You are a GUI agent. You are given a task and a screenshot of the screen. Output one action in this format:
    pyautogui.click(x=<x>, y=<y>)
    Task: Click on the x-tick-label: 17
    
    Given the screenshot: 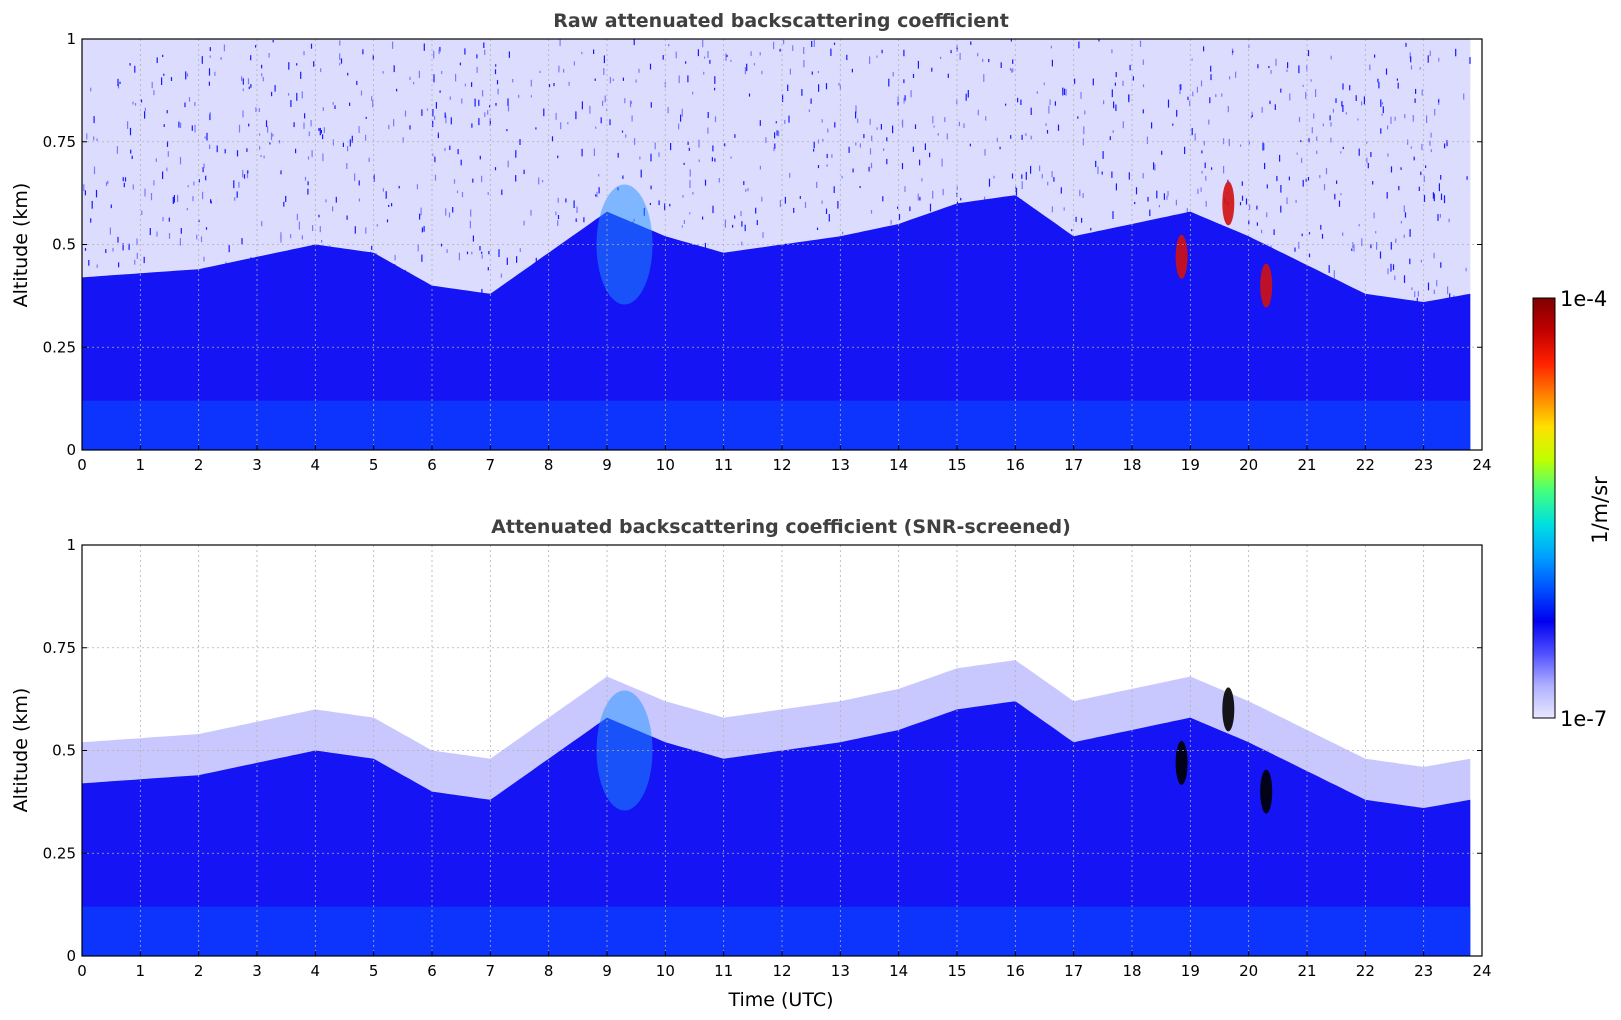 What is the action you would take?
    pyautogui.click(x=1073, y=971)
    